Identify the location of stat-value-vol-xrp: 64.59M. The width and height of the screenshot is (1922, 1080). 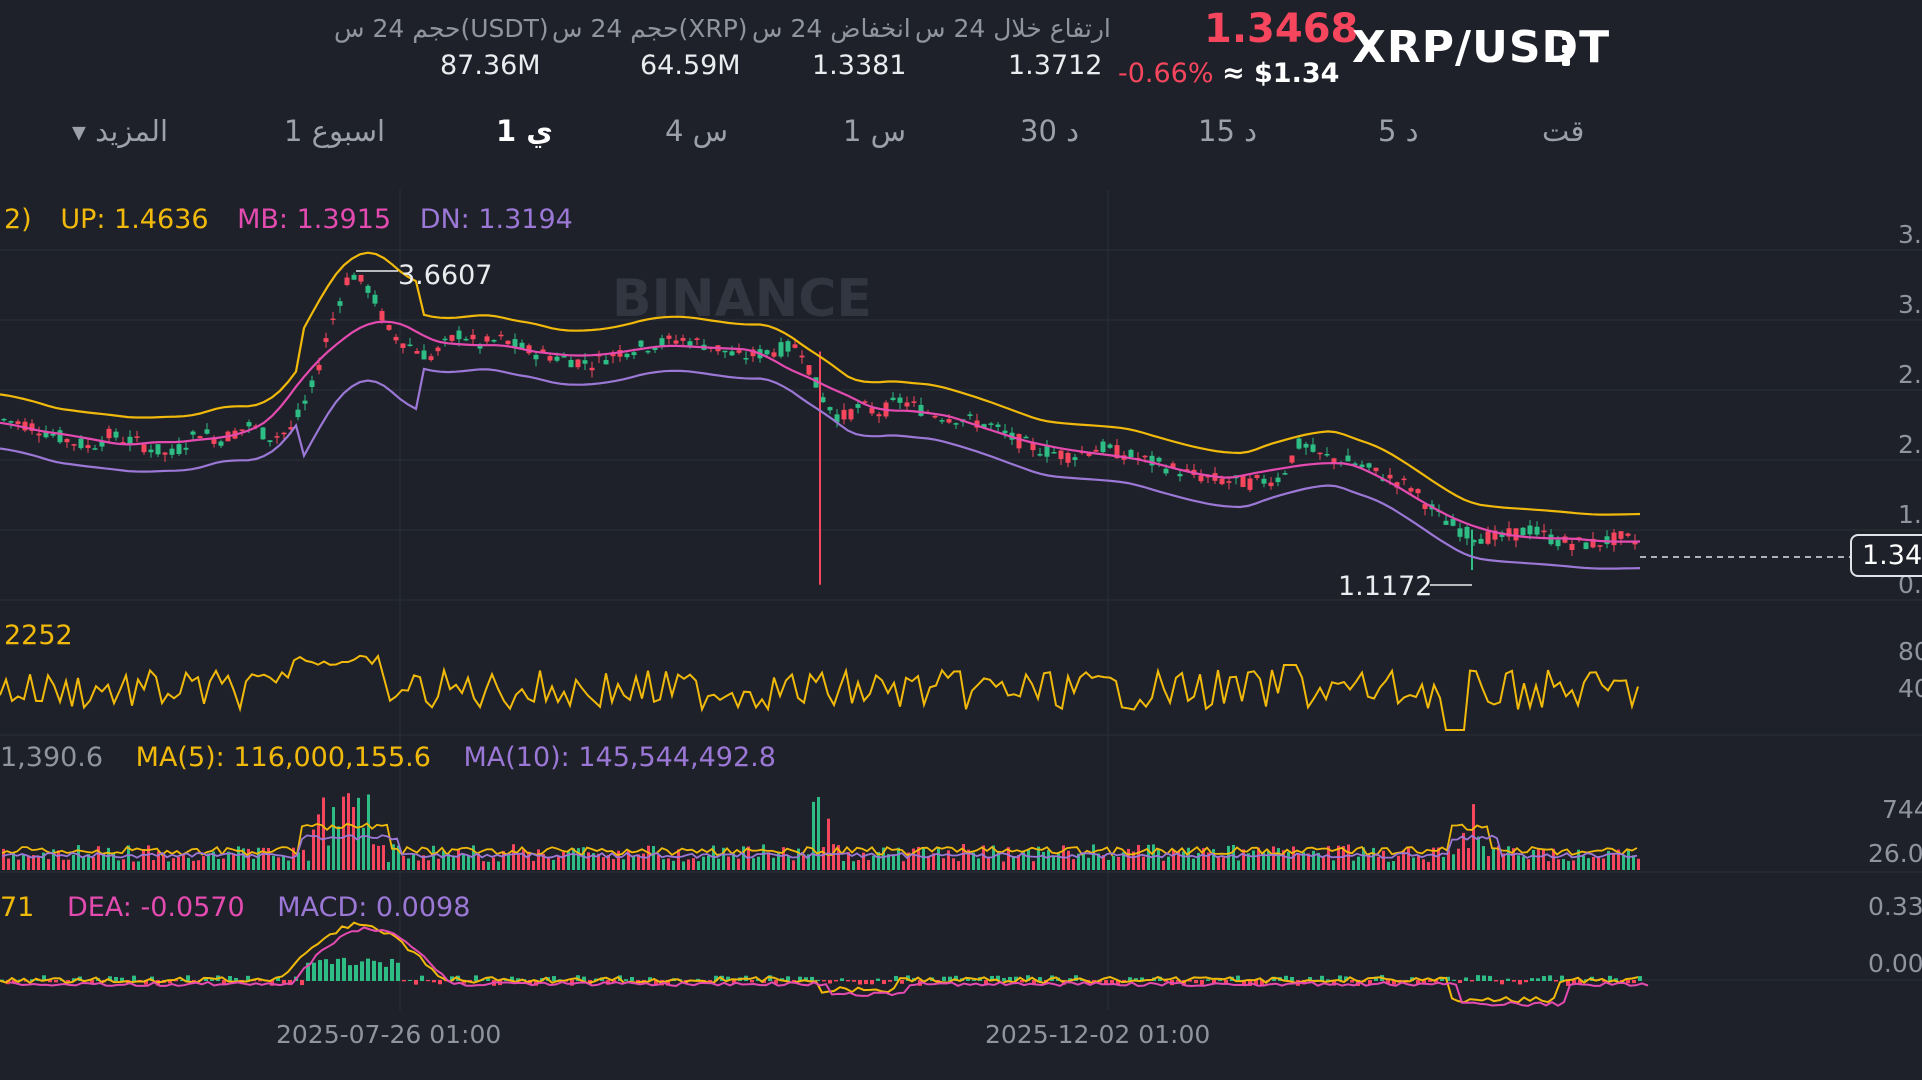
(690, 65).